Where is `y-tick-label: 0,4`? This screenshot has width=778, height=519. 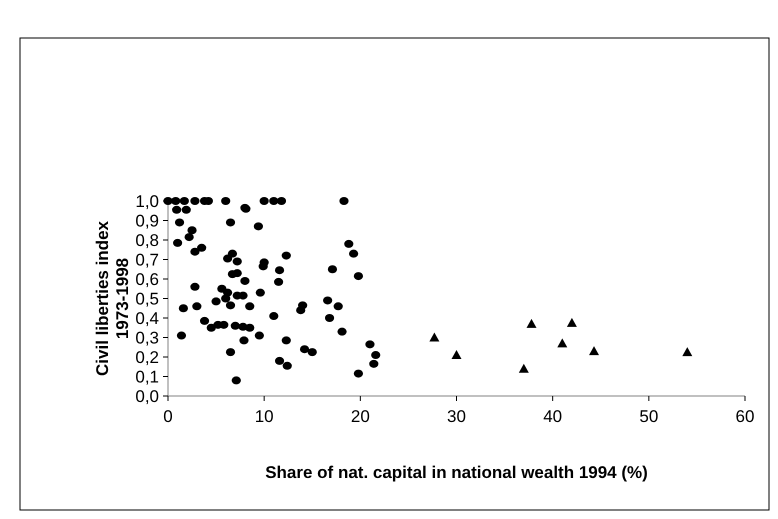
y-tick-label: 0,4 is located at coordinates (147, 318).